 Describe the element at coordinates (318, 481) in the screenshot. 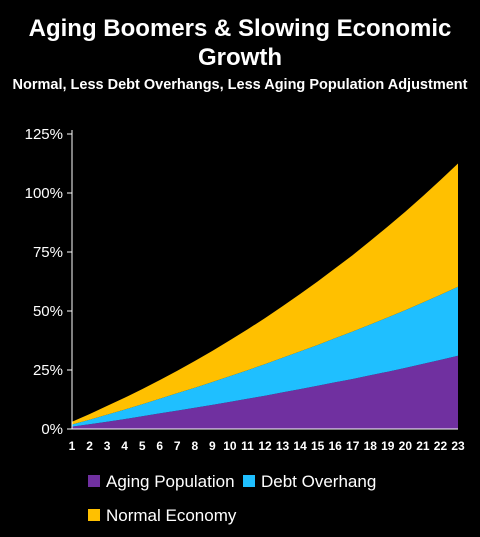

I see `legend-label-debt-overhang: Debt Overhang` at that location.